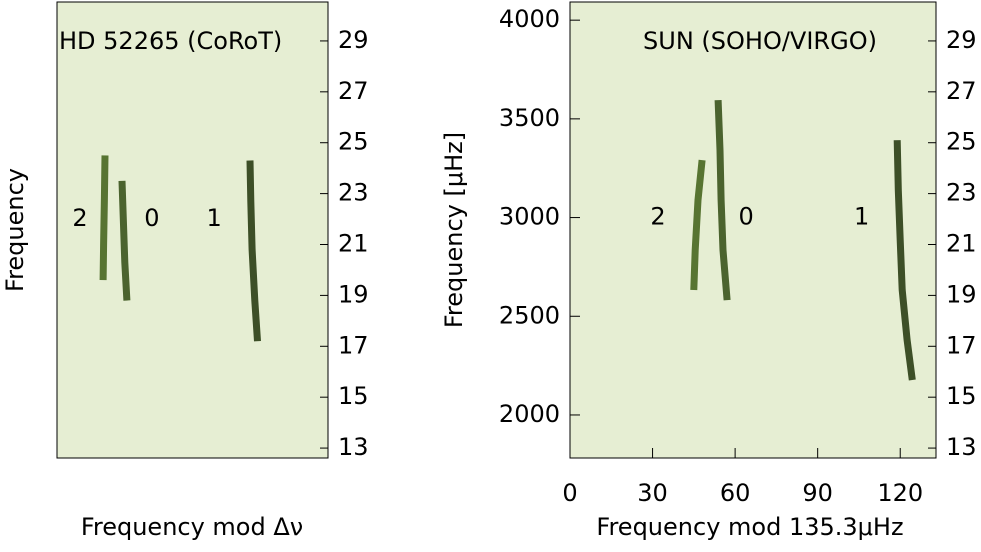 Image resolution: width=981 pixels, height=552 pixels. Describe the element at coordinates (529, 118) in the screenshot. I see `y-tick-label: 3500` at that location.